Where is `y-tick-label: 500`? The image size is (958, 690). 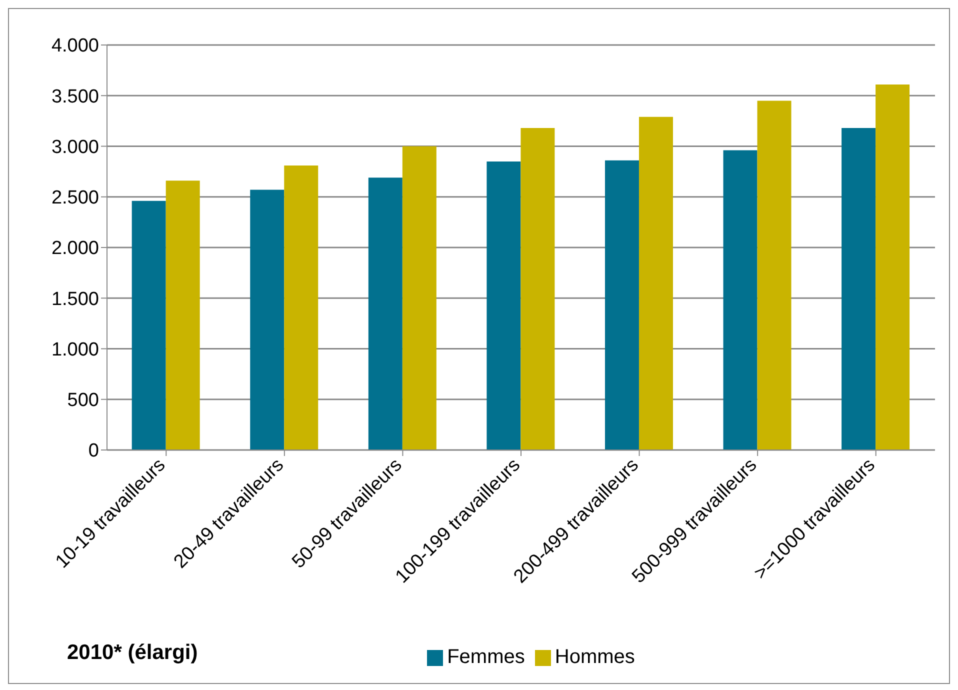 y-tick-label: 500 is located at coordinates (83, 401).